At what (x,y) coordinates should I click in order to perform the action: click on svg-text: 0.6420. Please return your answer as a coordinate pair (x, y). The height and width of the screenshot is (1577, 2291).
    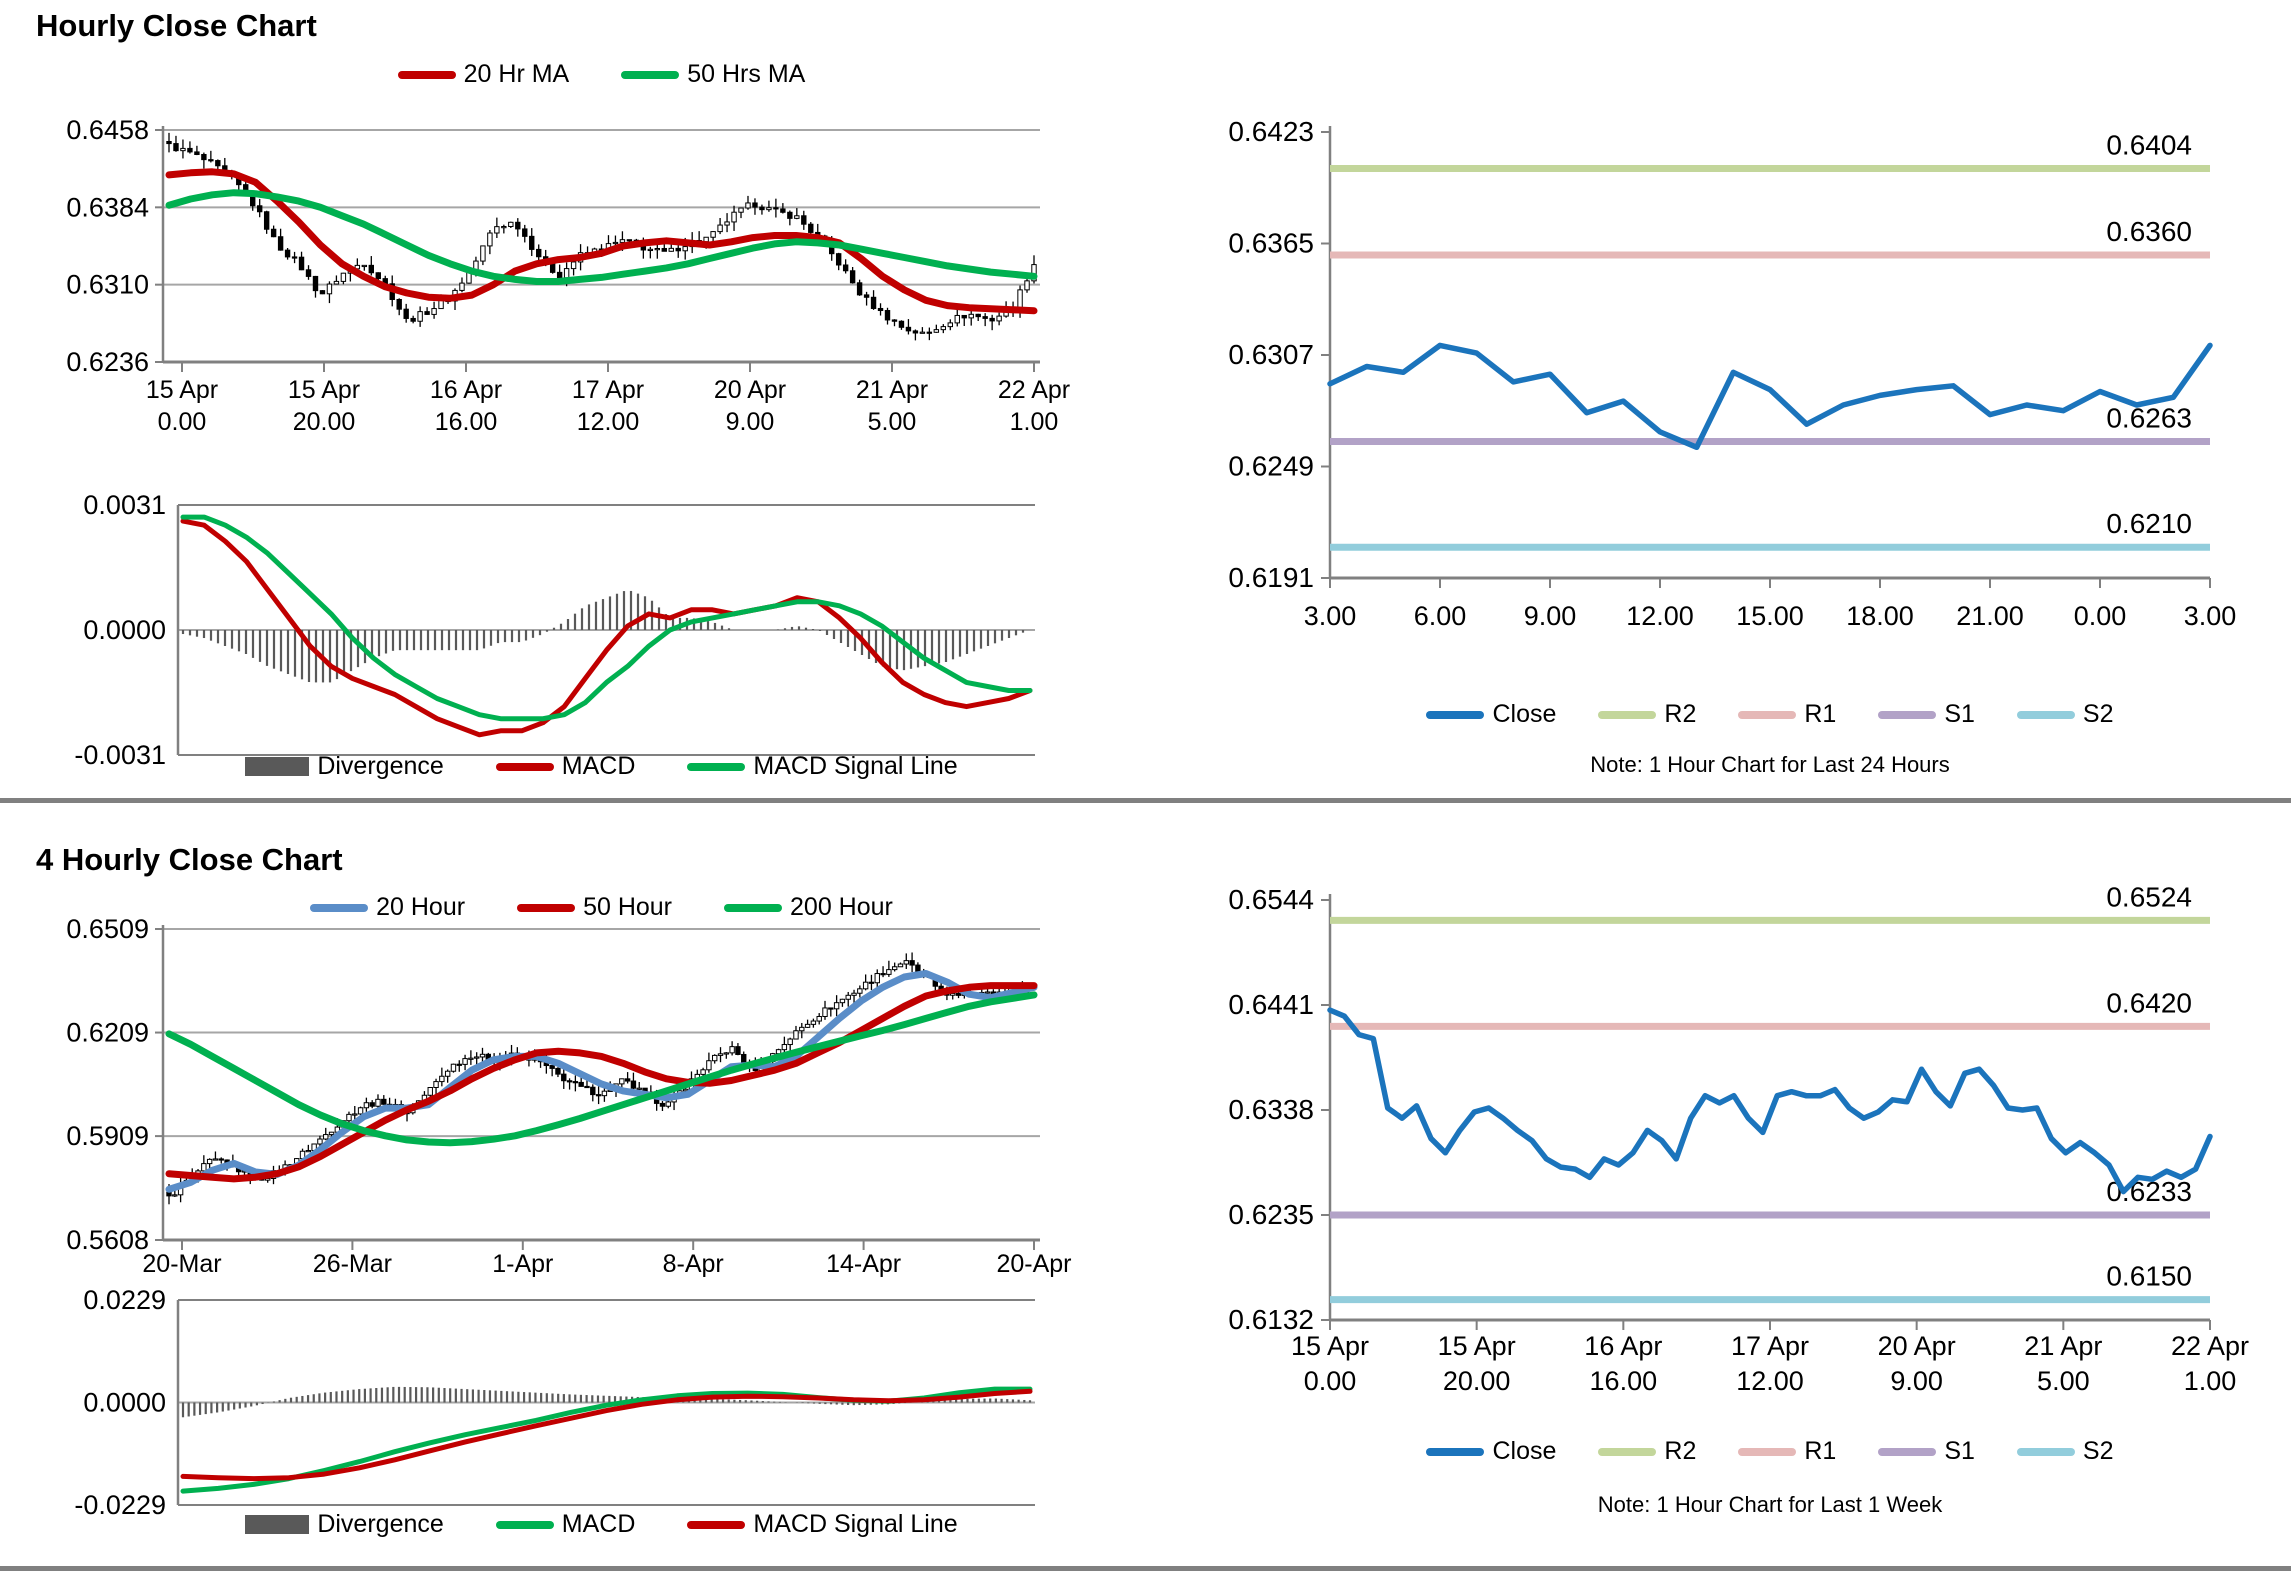
    Looking at the image, I should click on (2149, 1002).